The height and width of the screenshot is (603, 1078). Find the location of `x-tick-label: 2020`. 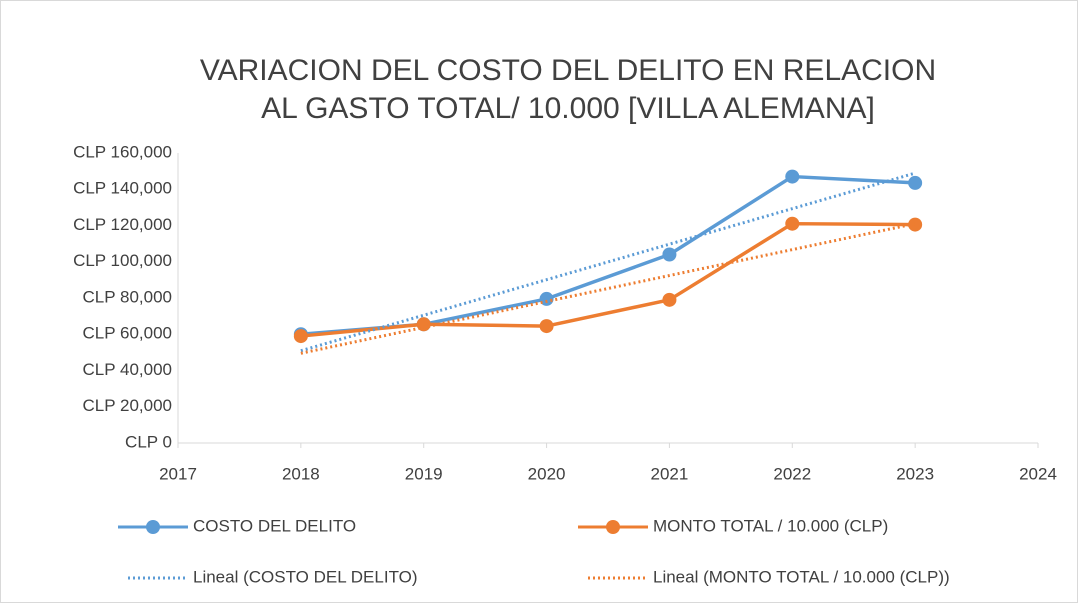

x-tick-label: 2020 is located at coordinates (547, 473).